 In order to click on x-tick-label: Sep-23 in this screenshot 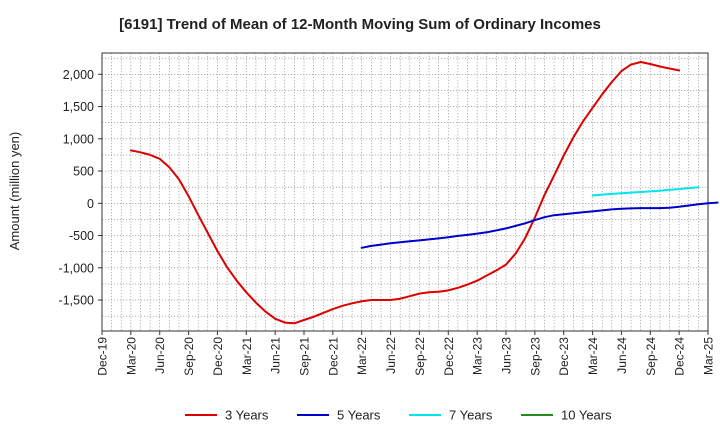, I will do `click(535, 356)`.